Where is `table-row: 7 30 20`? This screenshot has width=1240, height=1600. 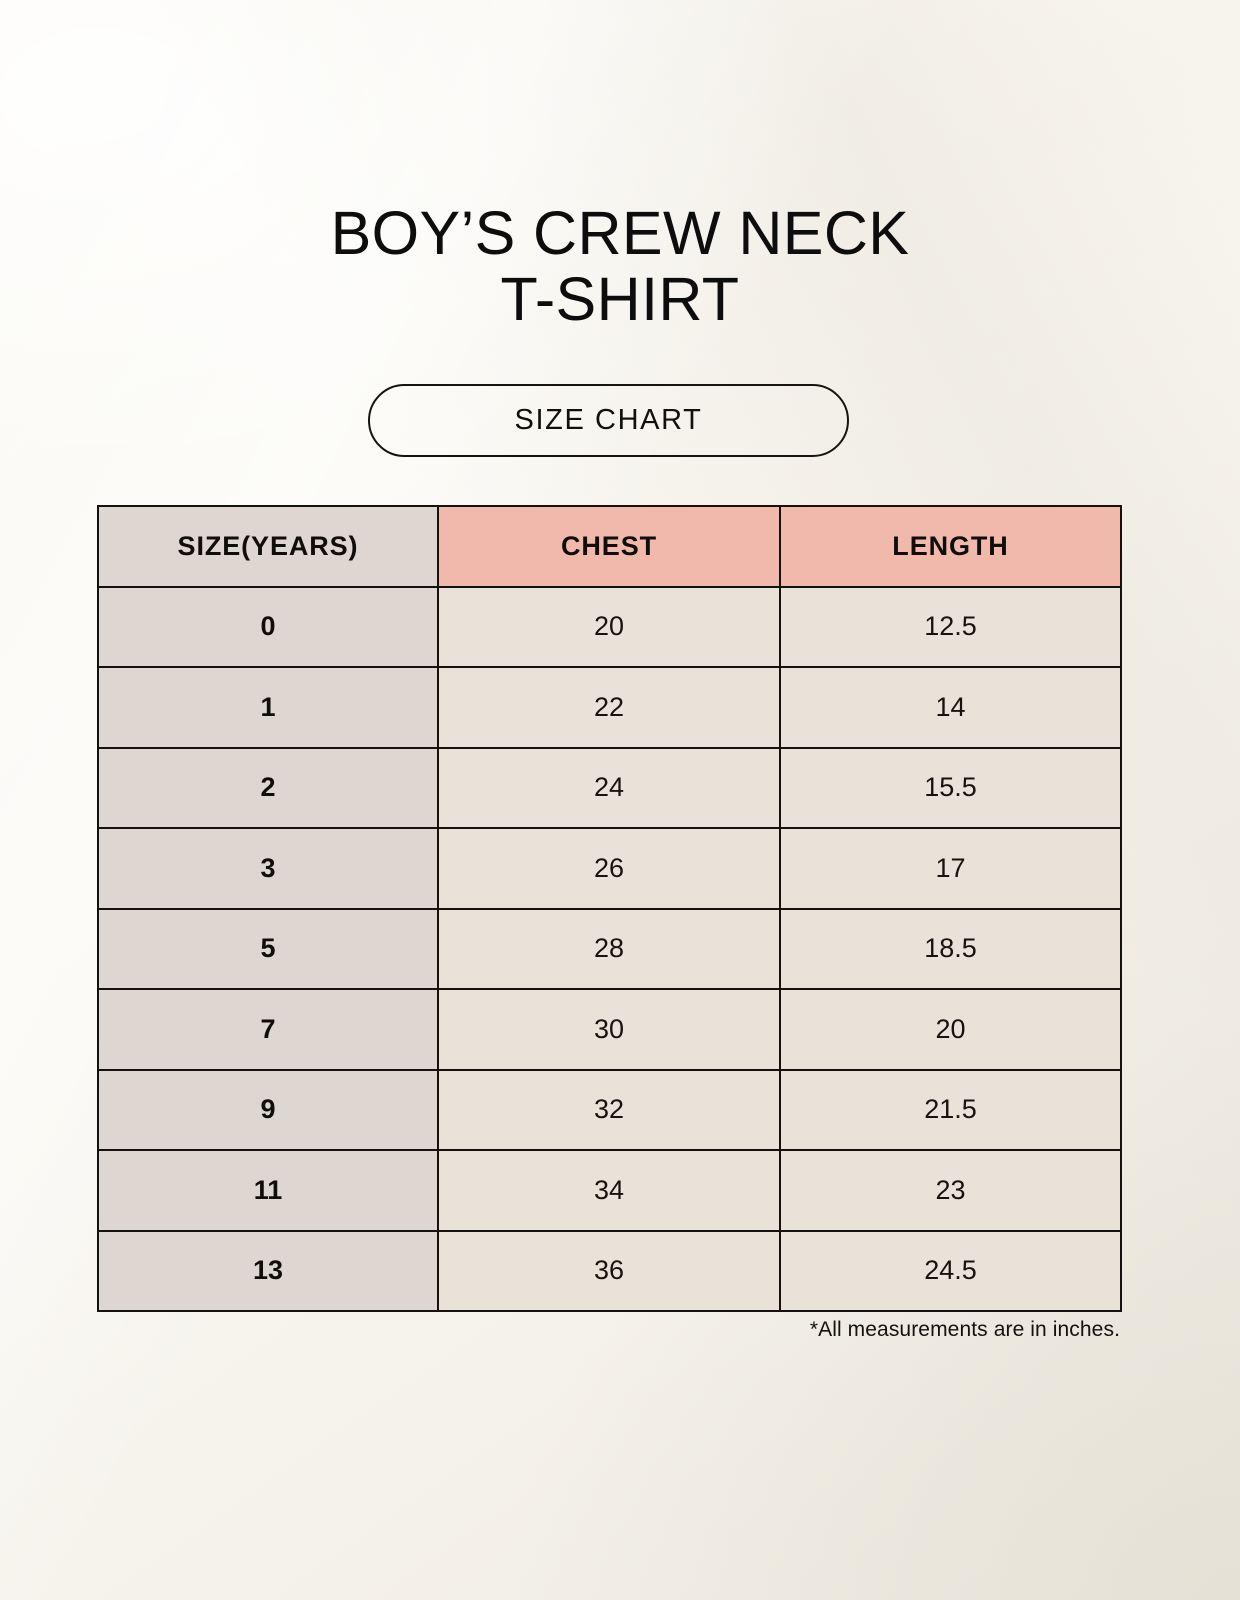
table-row: 7 30 20 is located at coordinates (609, 1029).